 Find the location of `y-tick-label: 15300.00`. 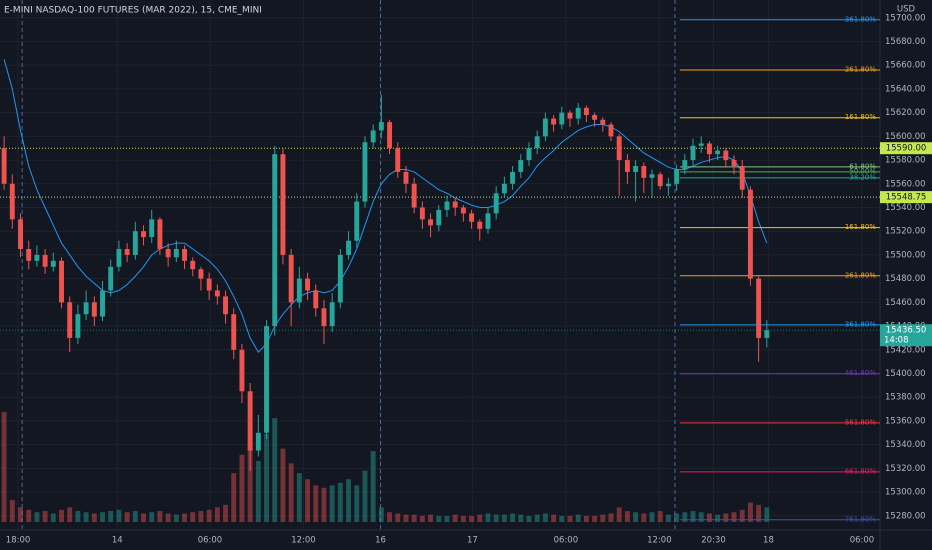

y-tick-label: 15300.00 is located at coordinates (905, 493).